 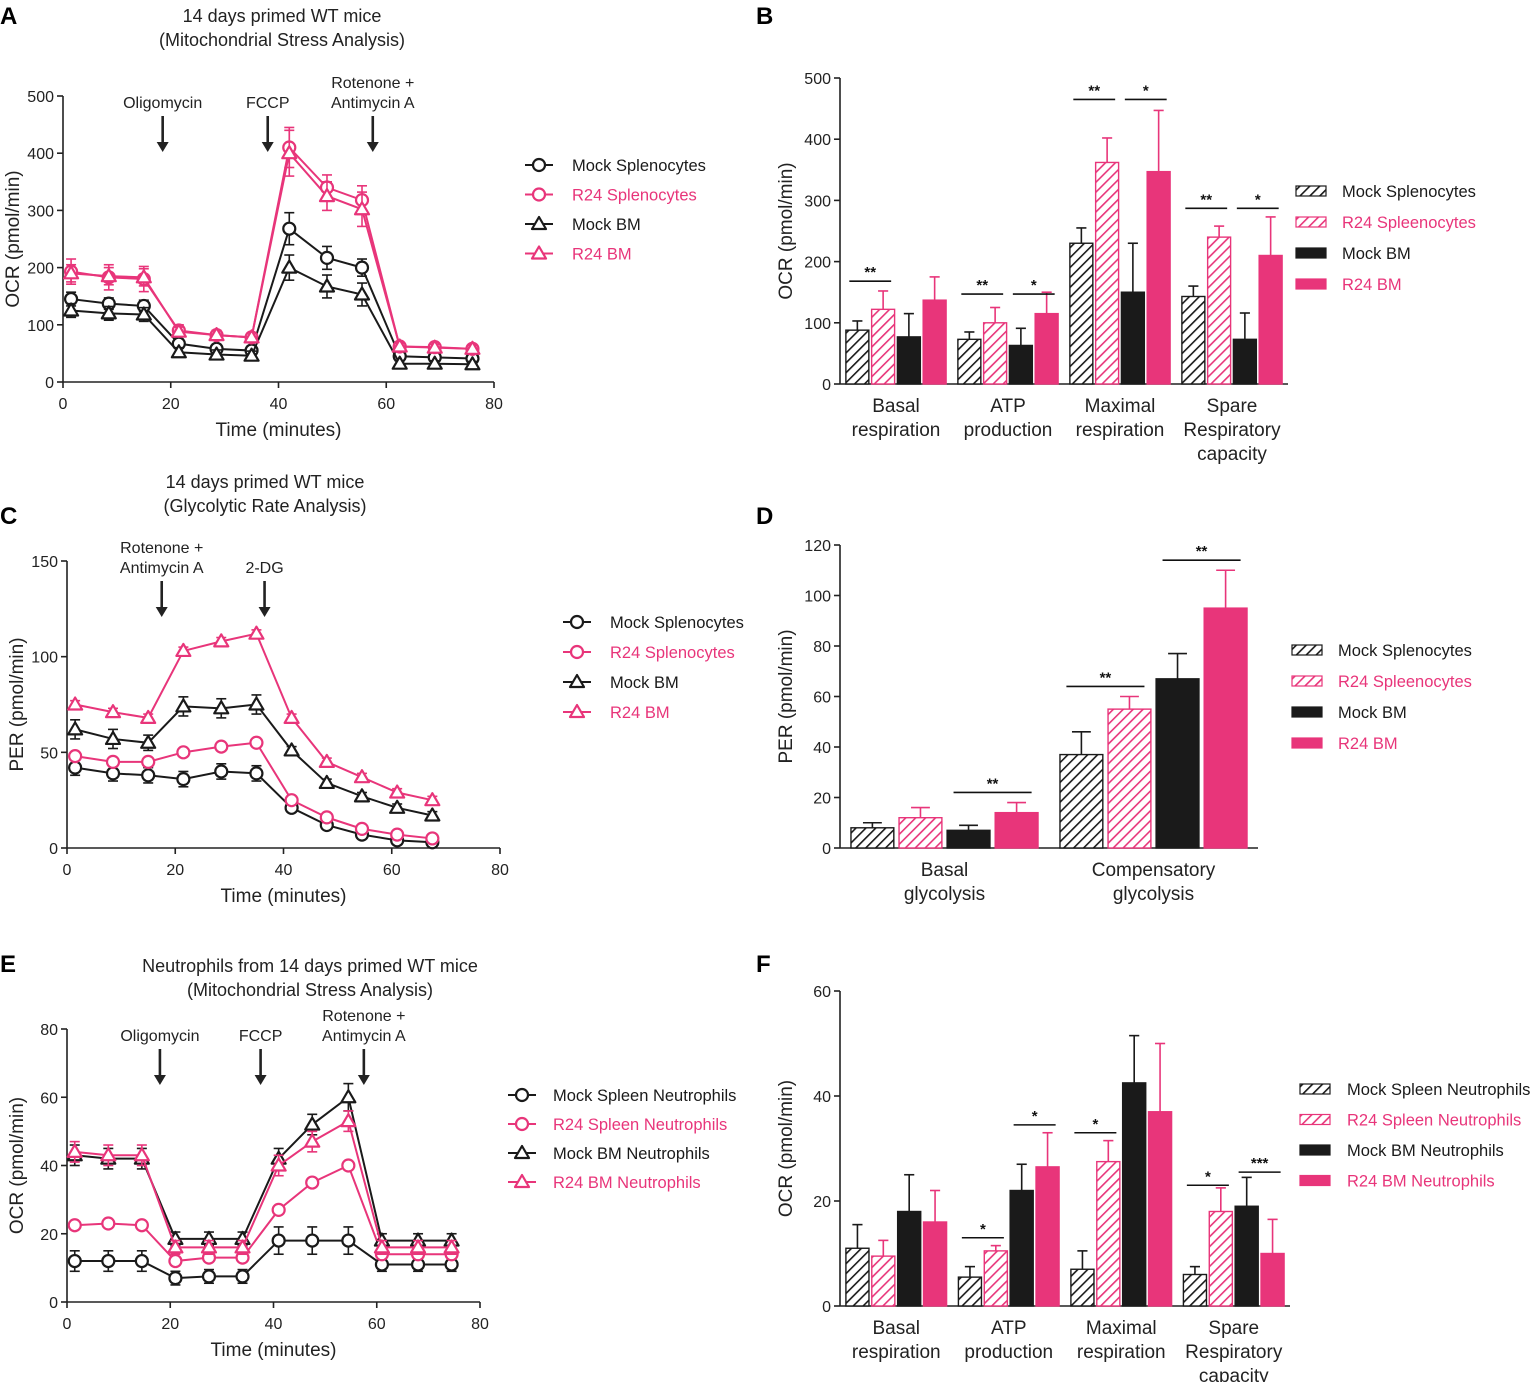 What do you see at coordinates (1120, 406) in the screenshot?
I see `category-label: Maximal` at bounding box center [1120, 406].